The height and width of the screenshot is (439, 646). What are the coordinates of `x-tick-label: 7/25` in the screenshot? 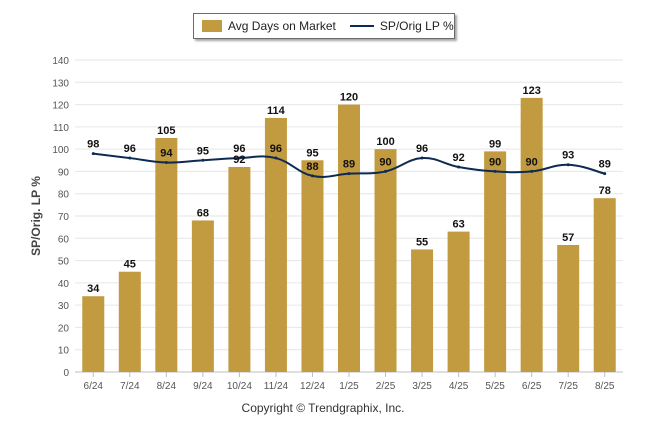 It's located at (568, 386).